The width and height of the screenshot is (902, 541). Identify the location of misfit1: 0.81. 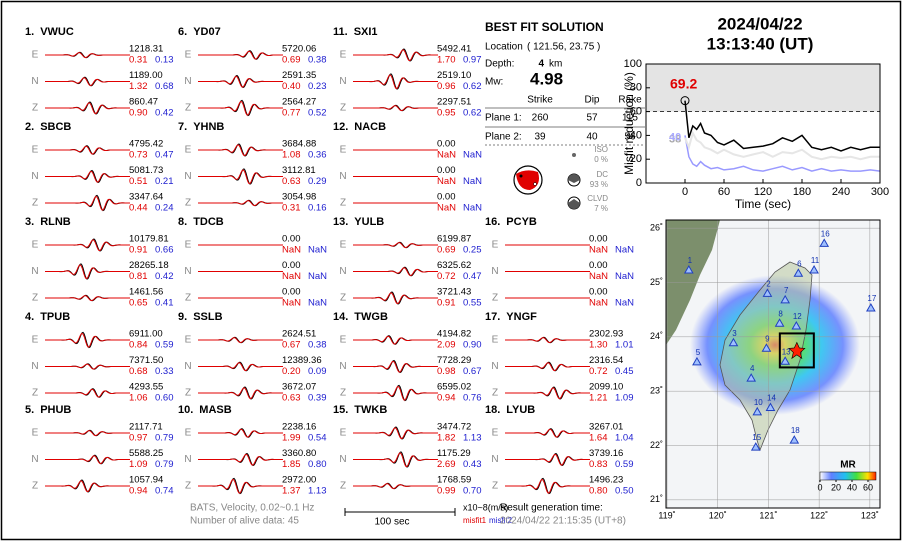
(138, 276).